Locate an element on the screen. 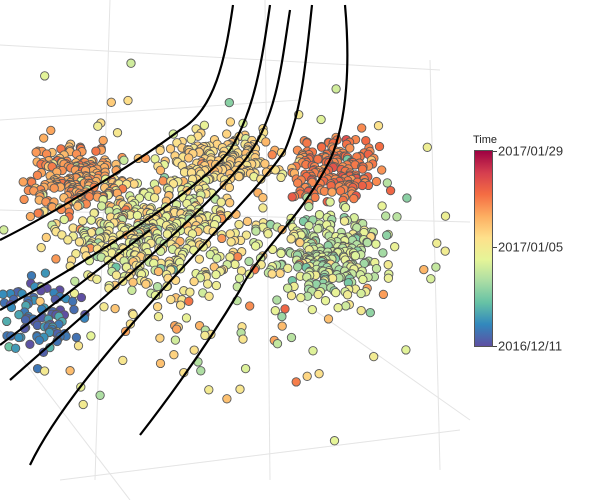  colorbar-tick-label: 2016/12/11 is located at coordinates (530, 346).